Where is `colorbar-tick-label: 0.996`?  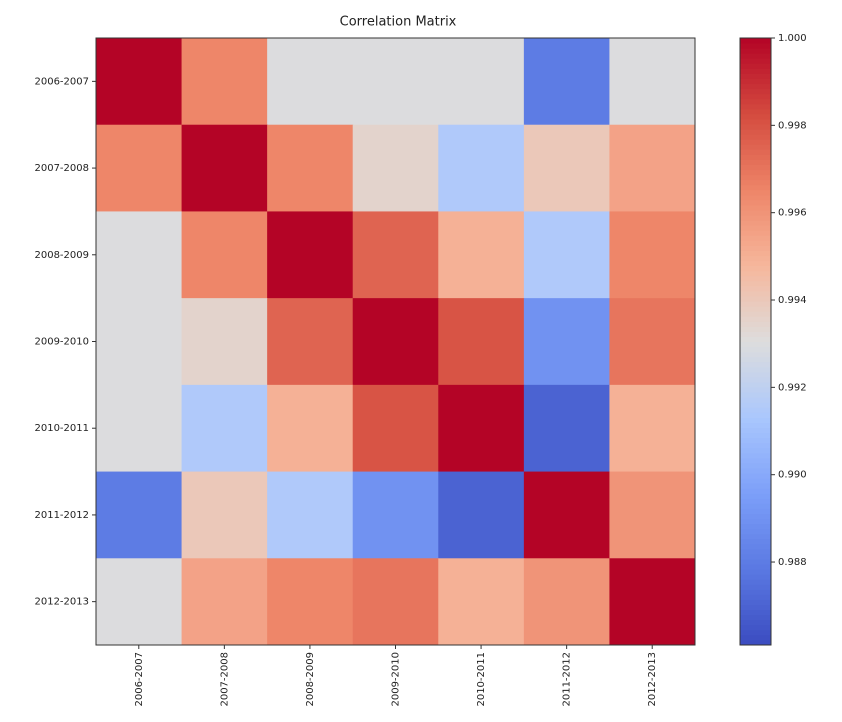 colorbar-tick-label: 0.996 is located at coordinates (792, 213).